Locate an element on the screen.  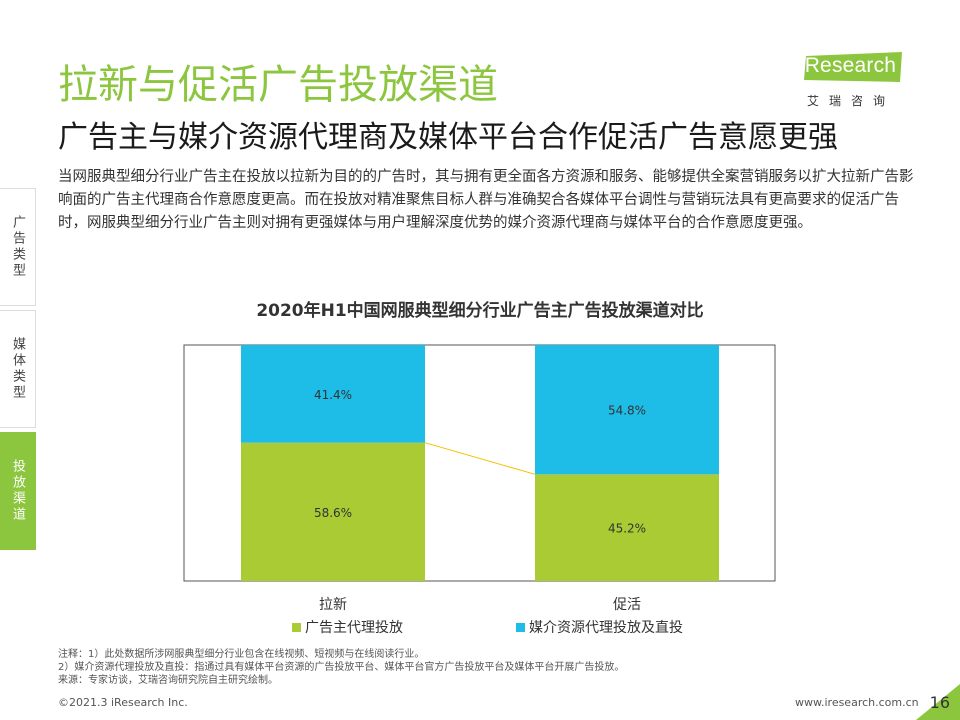
side-tab-channel: 投放渠道 is located at coordinates (18, 491).